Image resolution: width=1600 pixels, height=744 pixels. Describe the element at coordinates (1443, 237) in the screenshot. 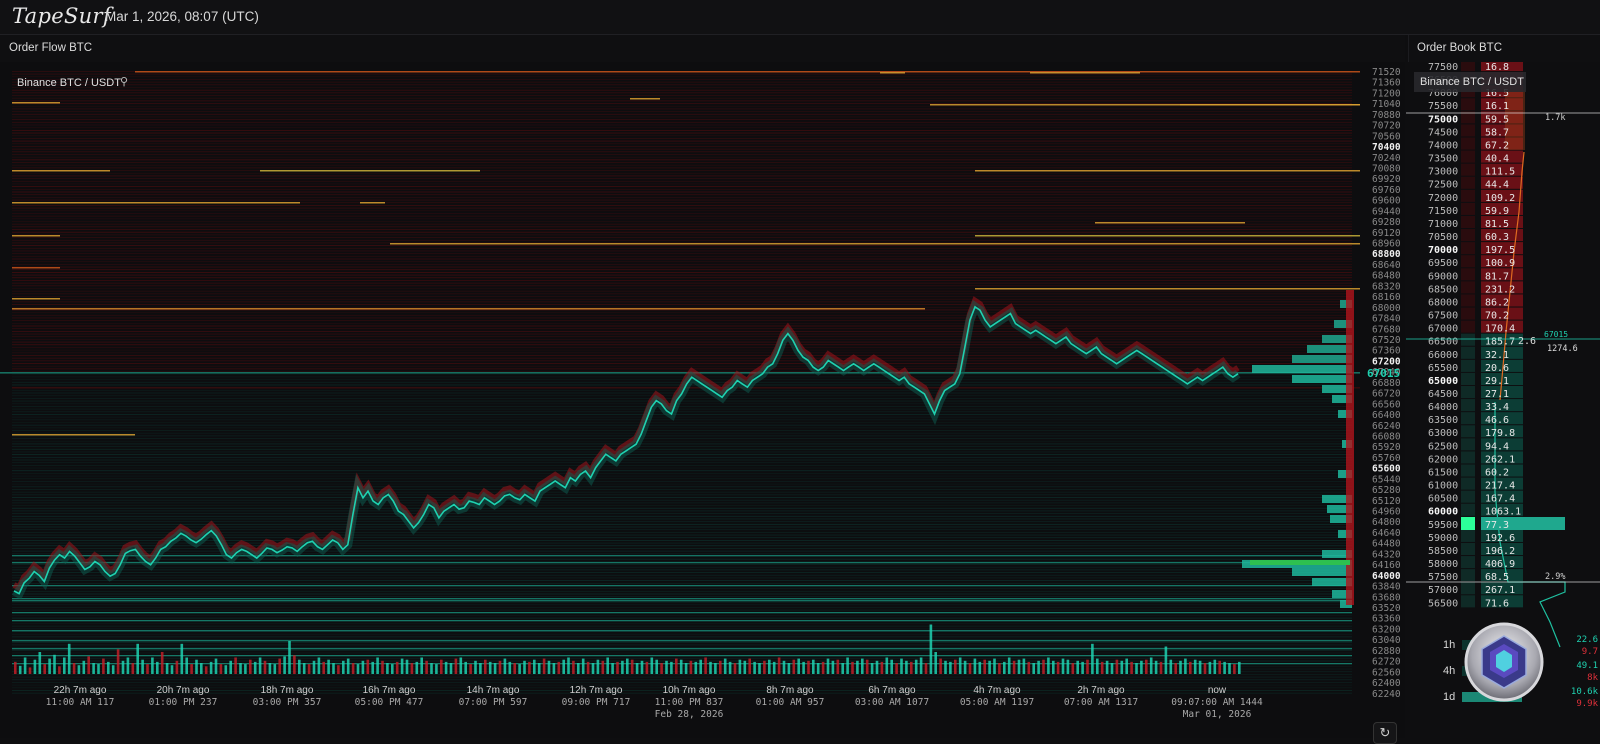

I see `book-price: 70500` at that location.